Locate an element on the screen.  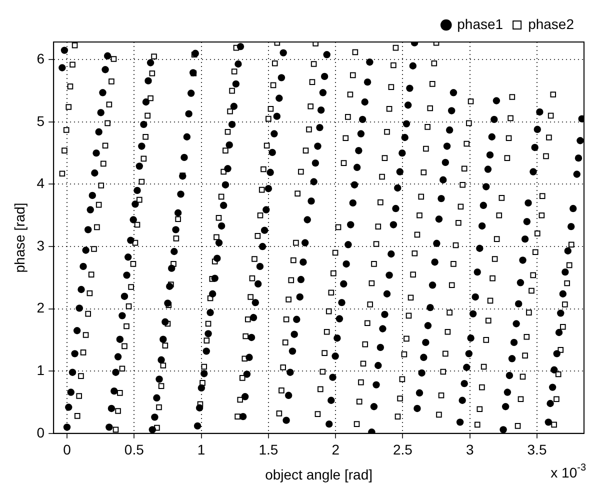
x-tick-label: 1 is located at coordinates (201, 450).